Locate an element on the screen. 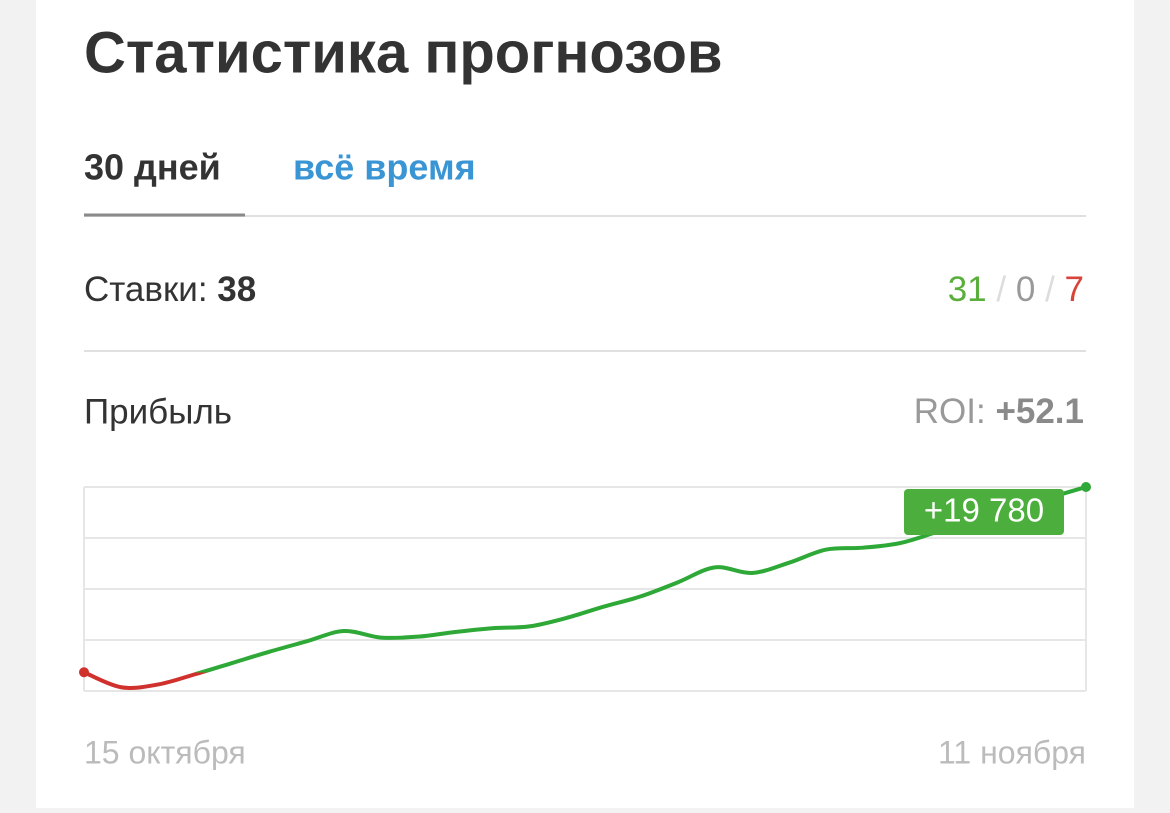 This screenshot has height=813, width=1170. x-tick-label: 11 ноября is located at coordinates (1012, 752).